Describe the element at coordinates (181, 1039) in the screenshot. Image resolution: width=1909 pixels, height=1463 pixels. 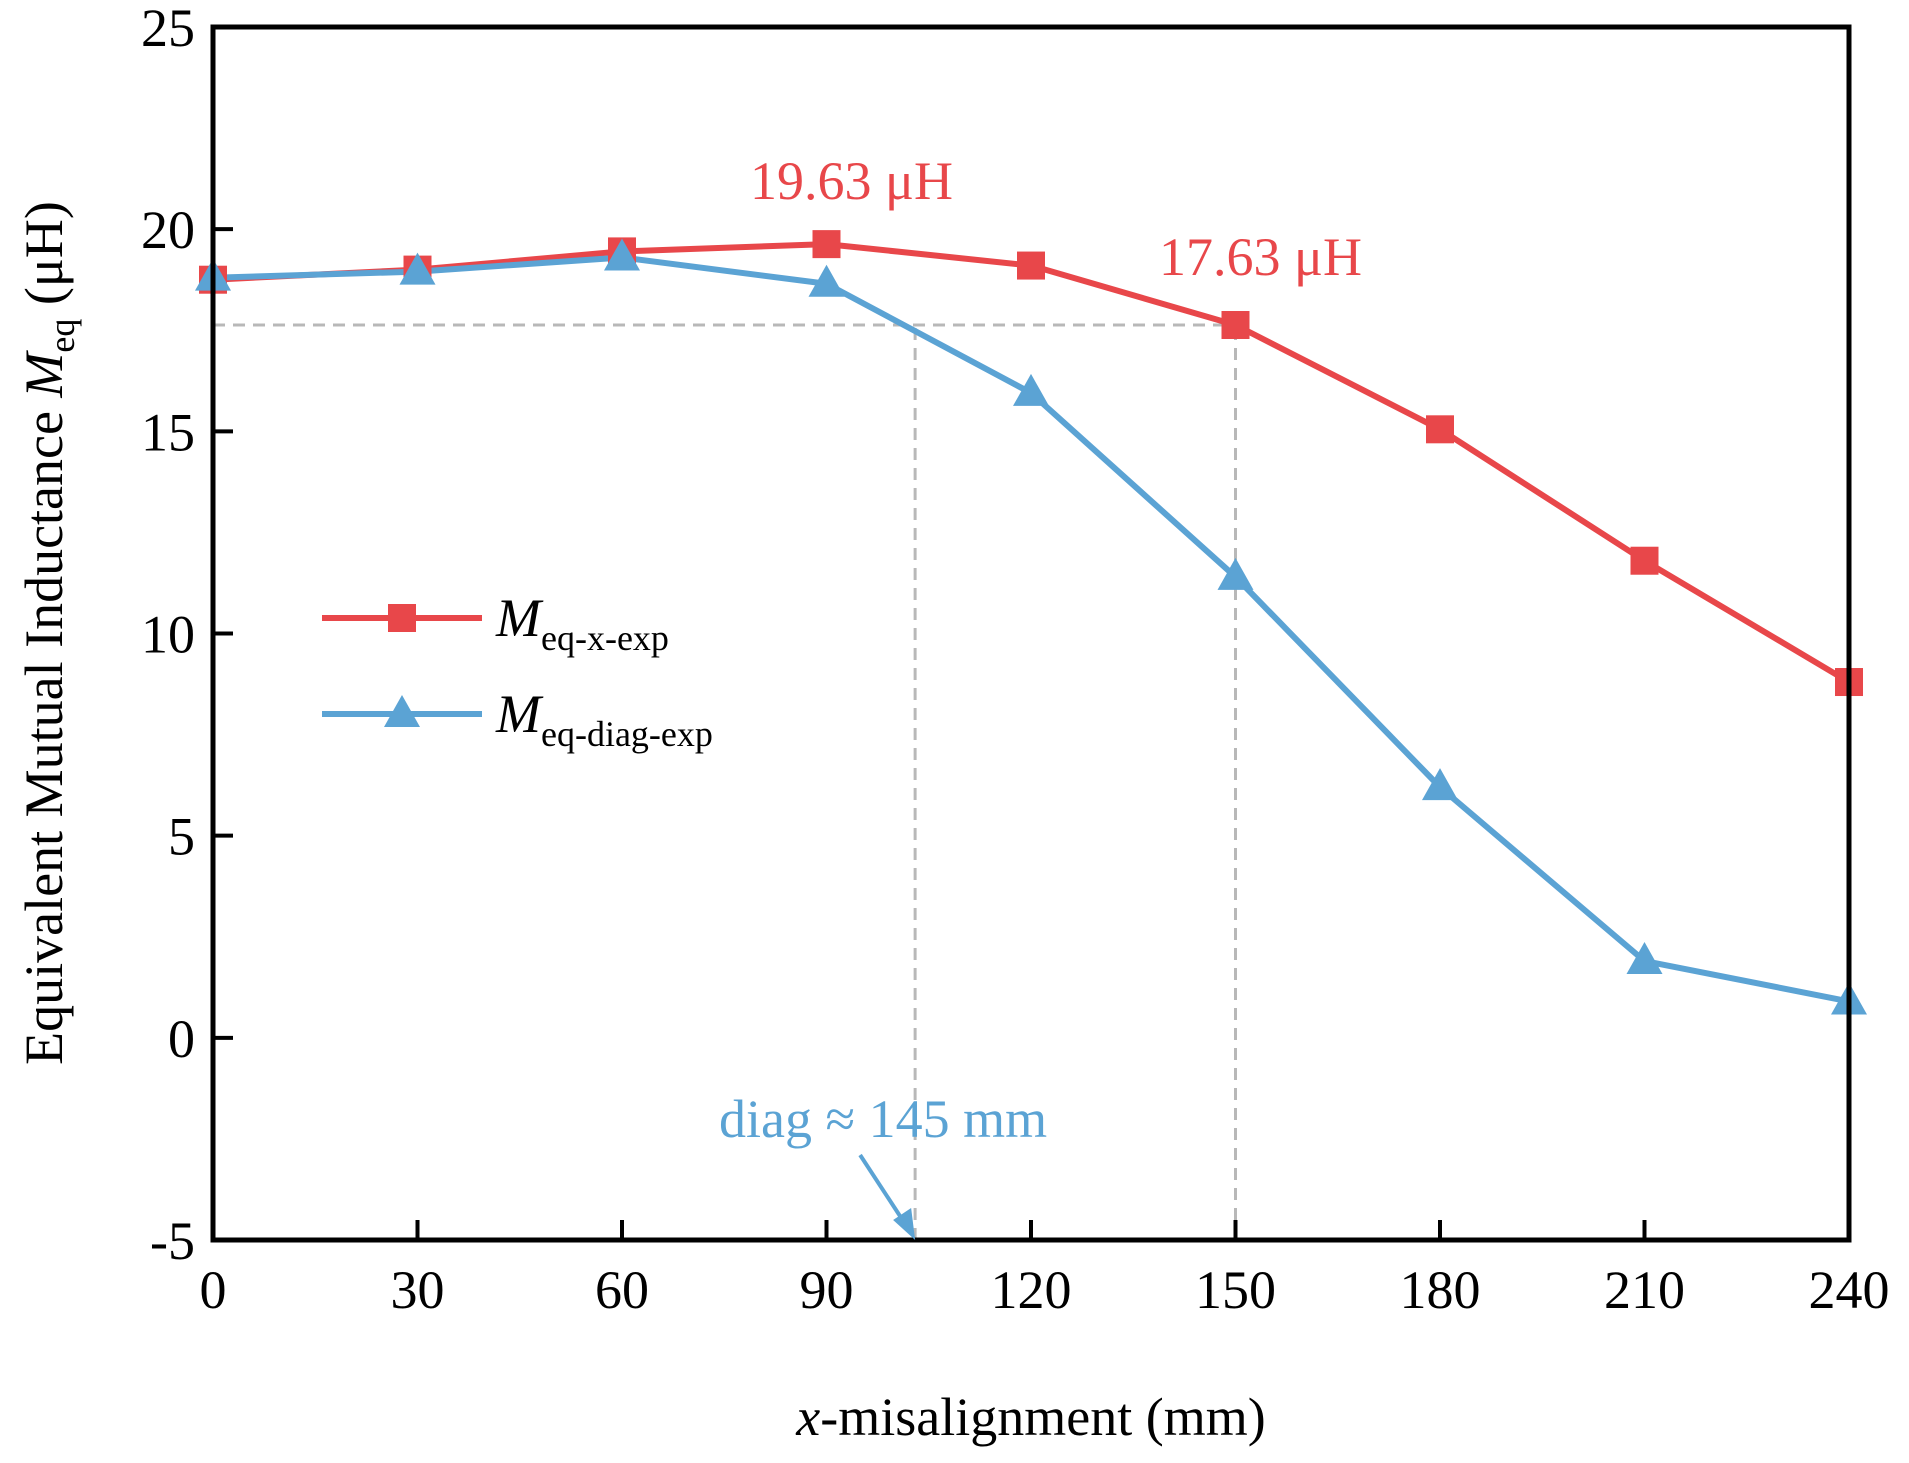
I see `y-tick-label: 0` at that location.